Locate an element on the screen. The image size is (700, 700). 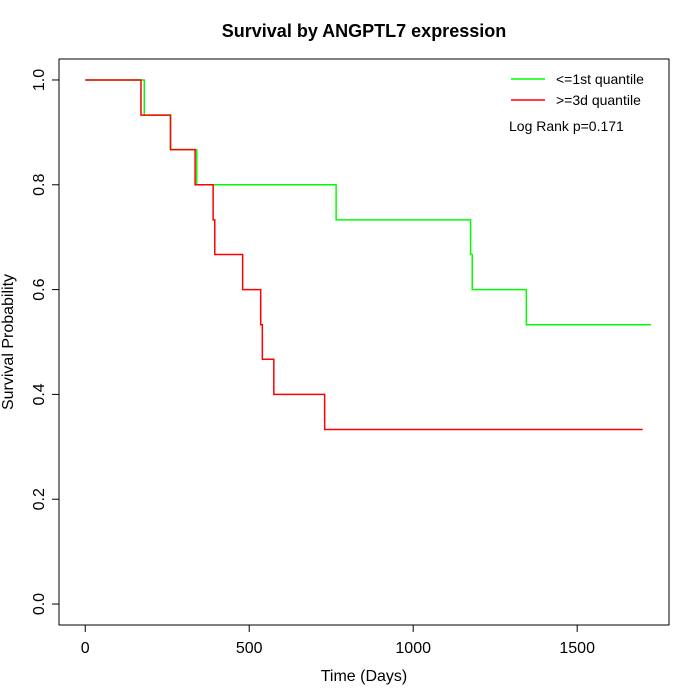
y-tick-label: 0.2 is located at coordinates (39, 499).